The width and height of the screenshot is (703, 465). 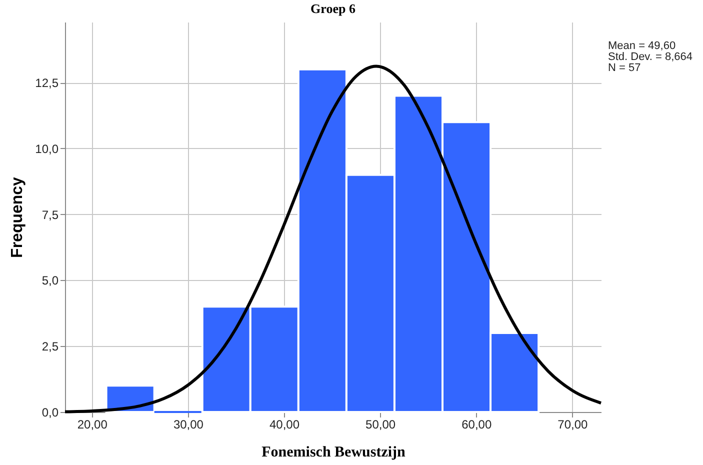 I want to click on y-axis-title: Frequency, so click(x=17, y=217).